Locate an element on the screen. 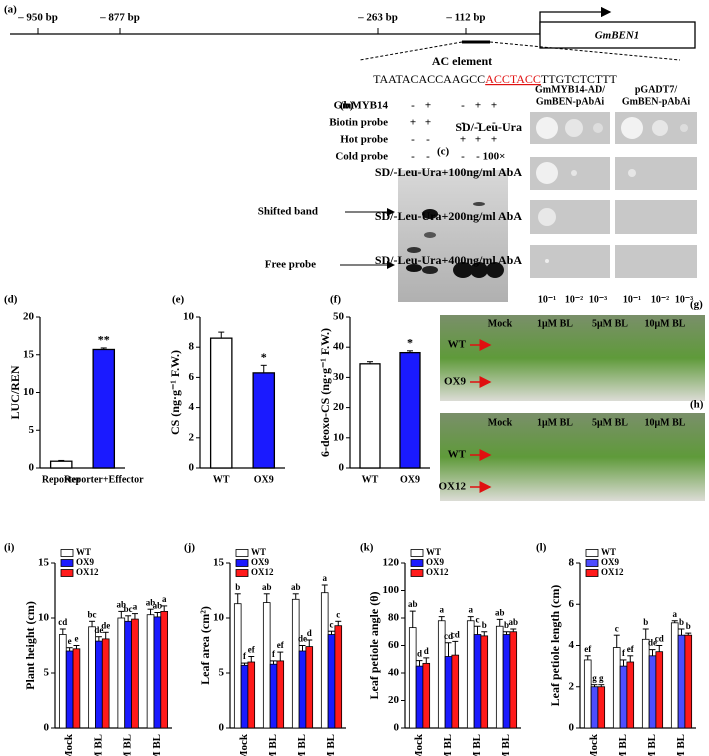 The height and width of the screenshot is (756, 709). y-tick-label: 8 is located at coordinates (572, 563).